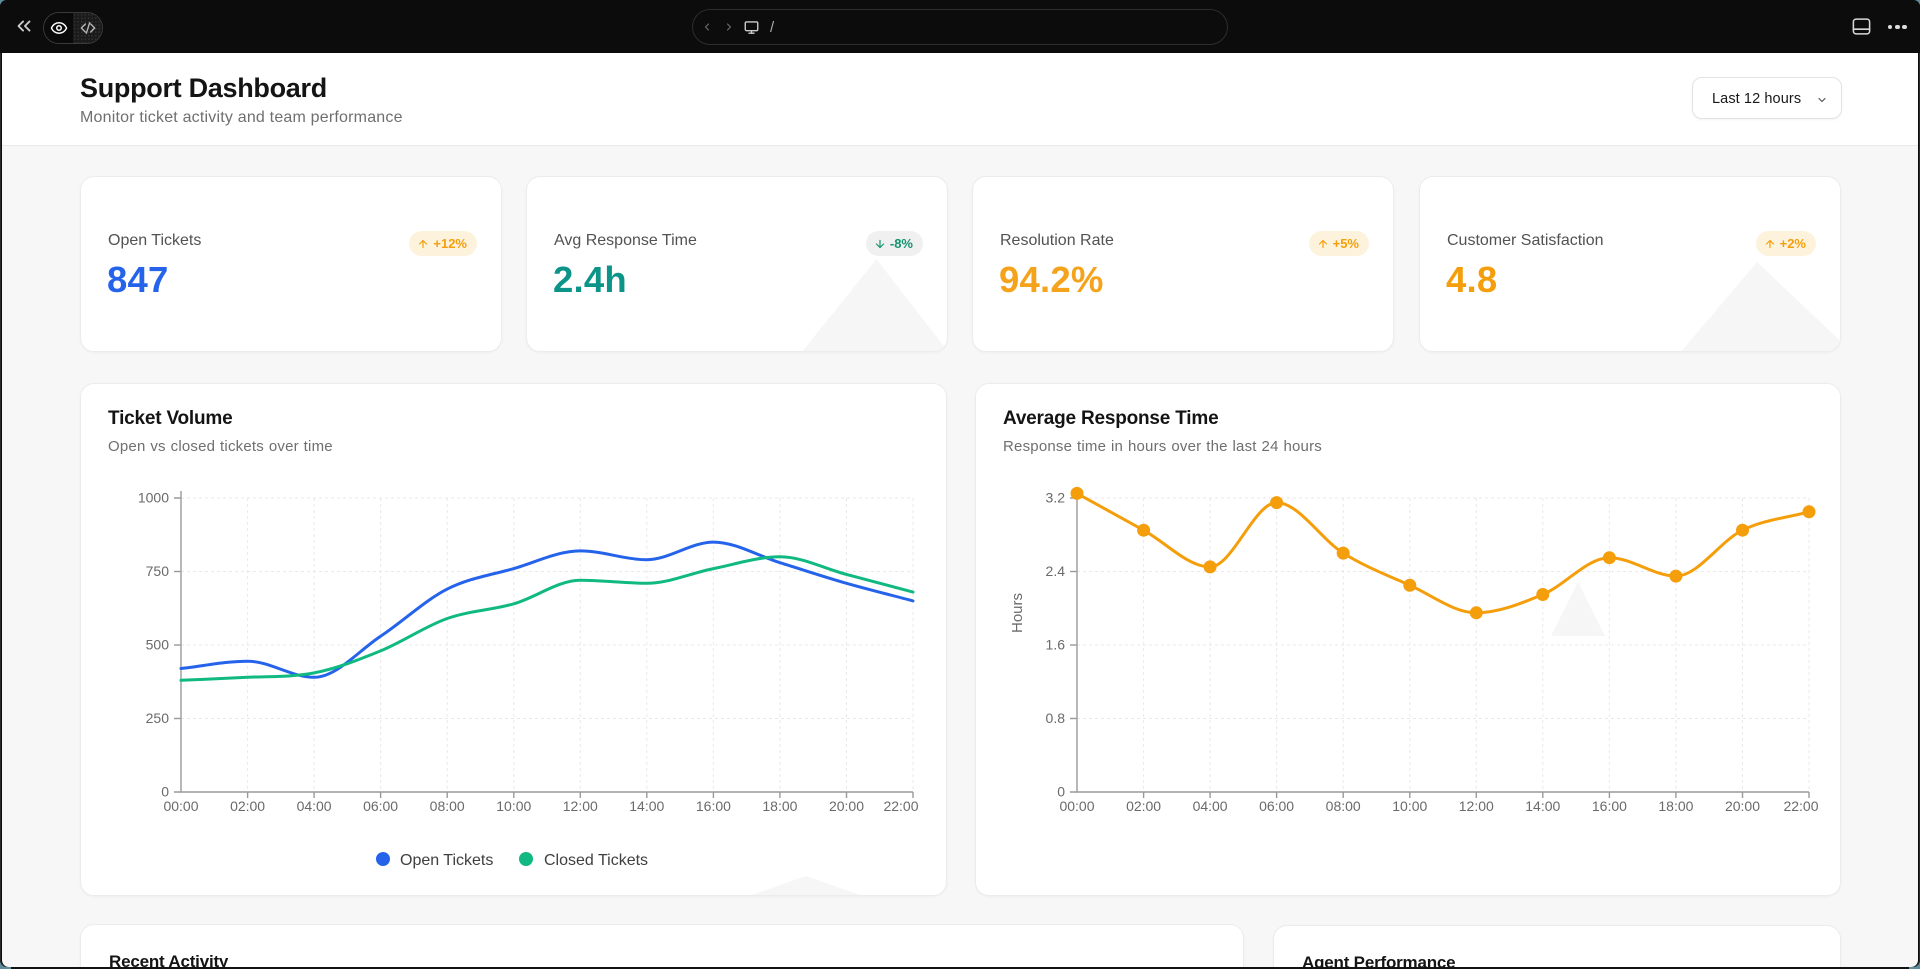  Describe the element at coordinates (158, 718) in the screenshot. I see `svg-text: 250` at that location.